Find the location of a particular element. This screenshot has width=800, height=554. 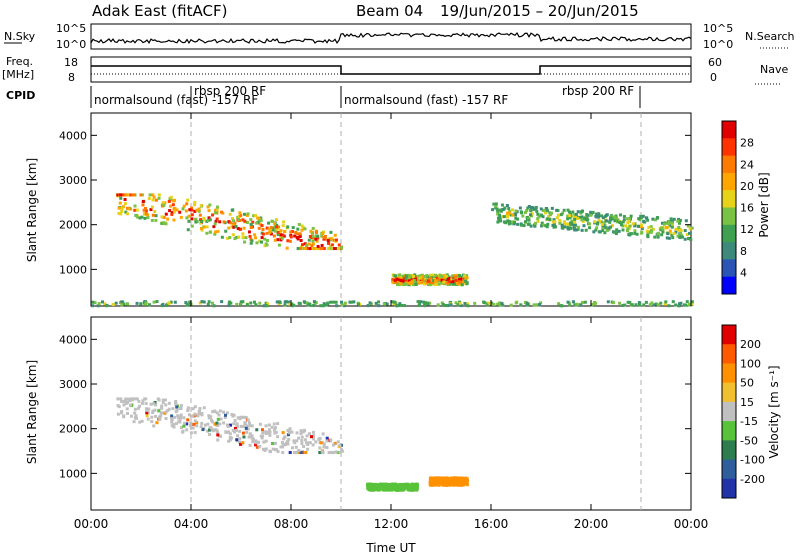

colorbar-tick-label: 24 is located at coordinates (747, 164).